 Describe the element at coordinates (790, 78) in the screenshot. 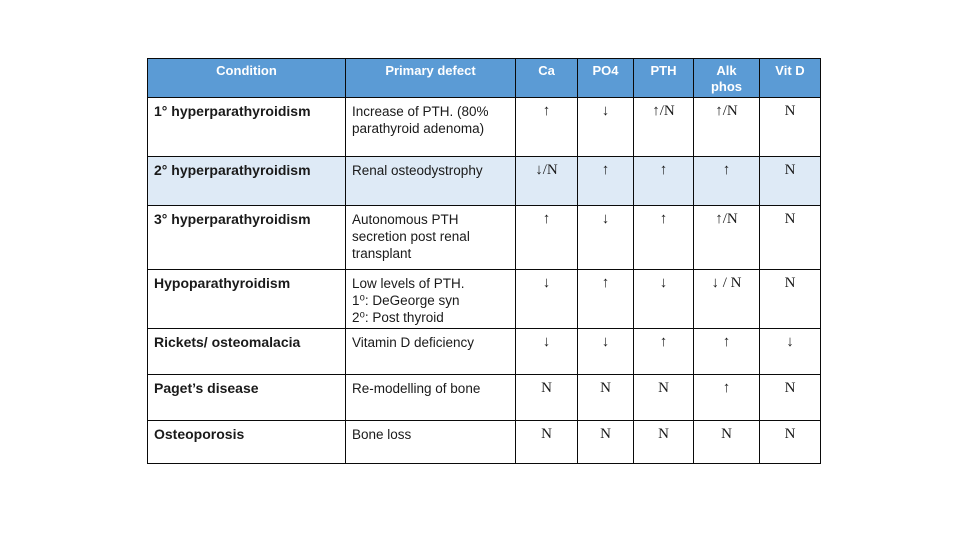

I see `header-vit-d: Vit D` at that location.